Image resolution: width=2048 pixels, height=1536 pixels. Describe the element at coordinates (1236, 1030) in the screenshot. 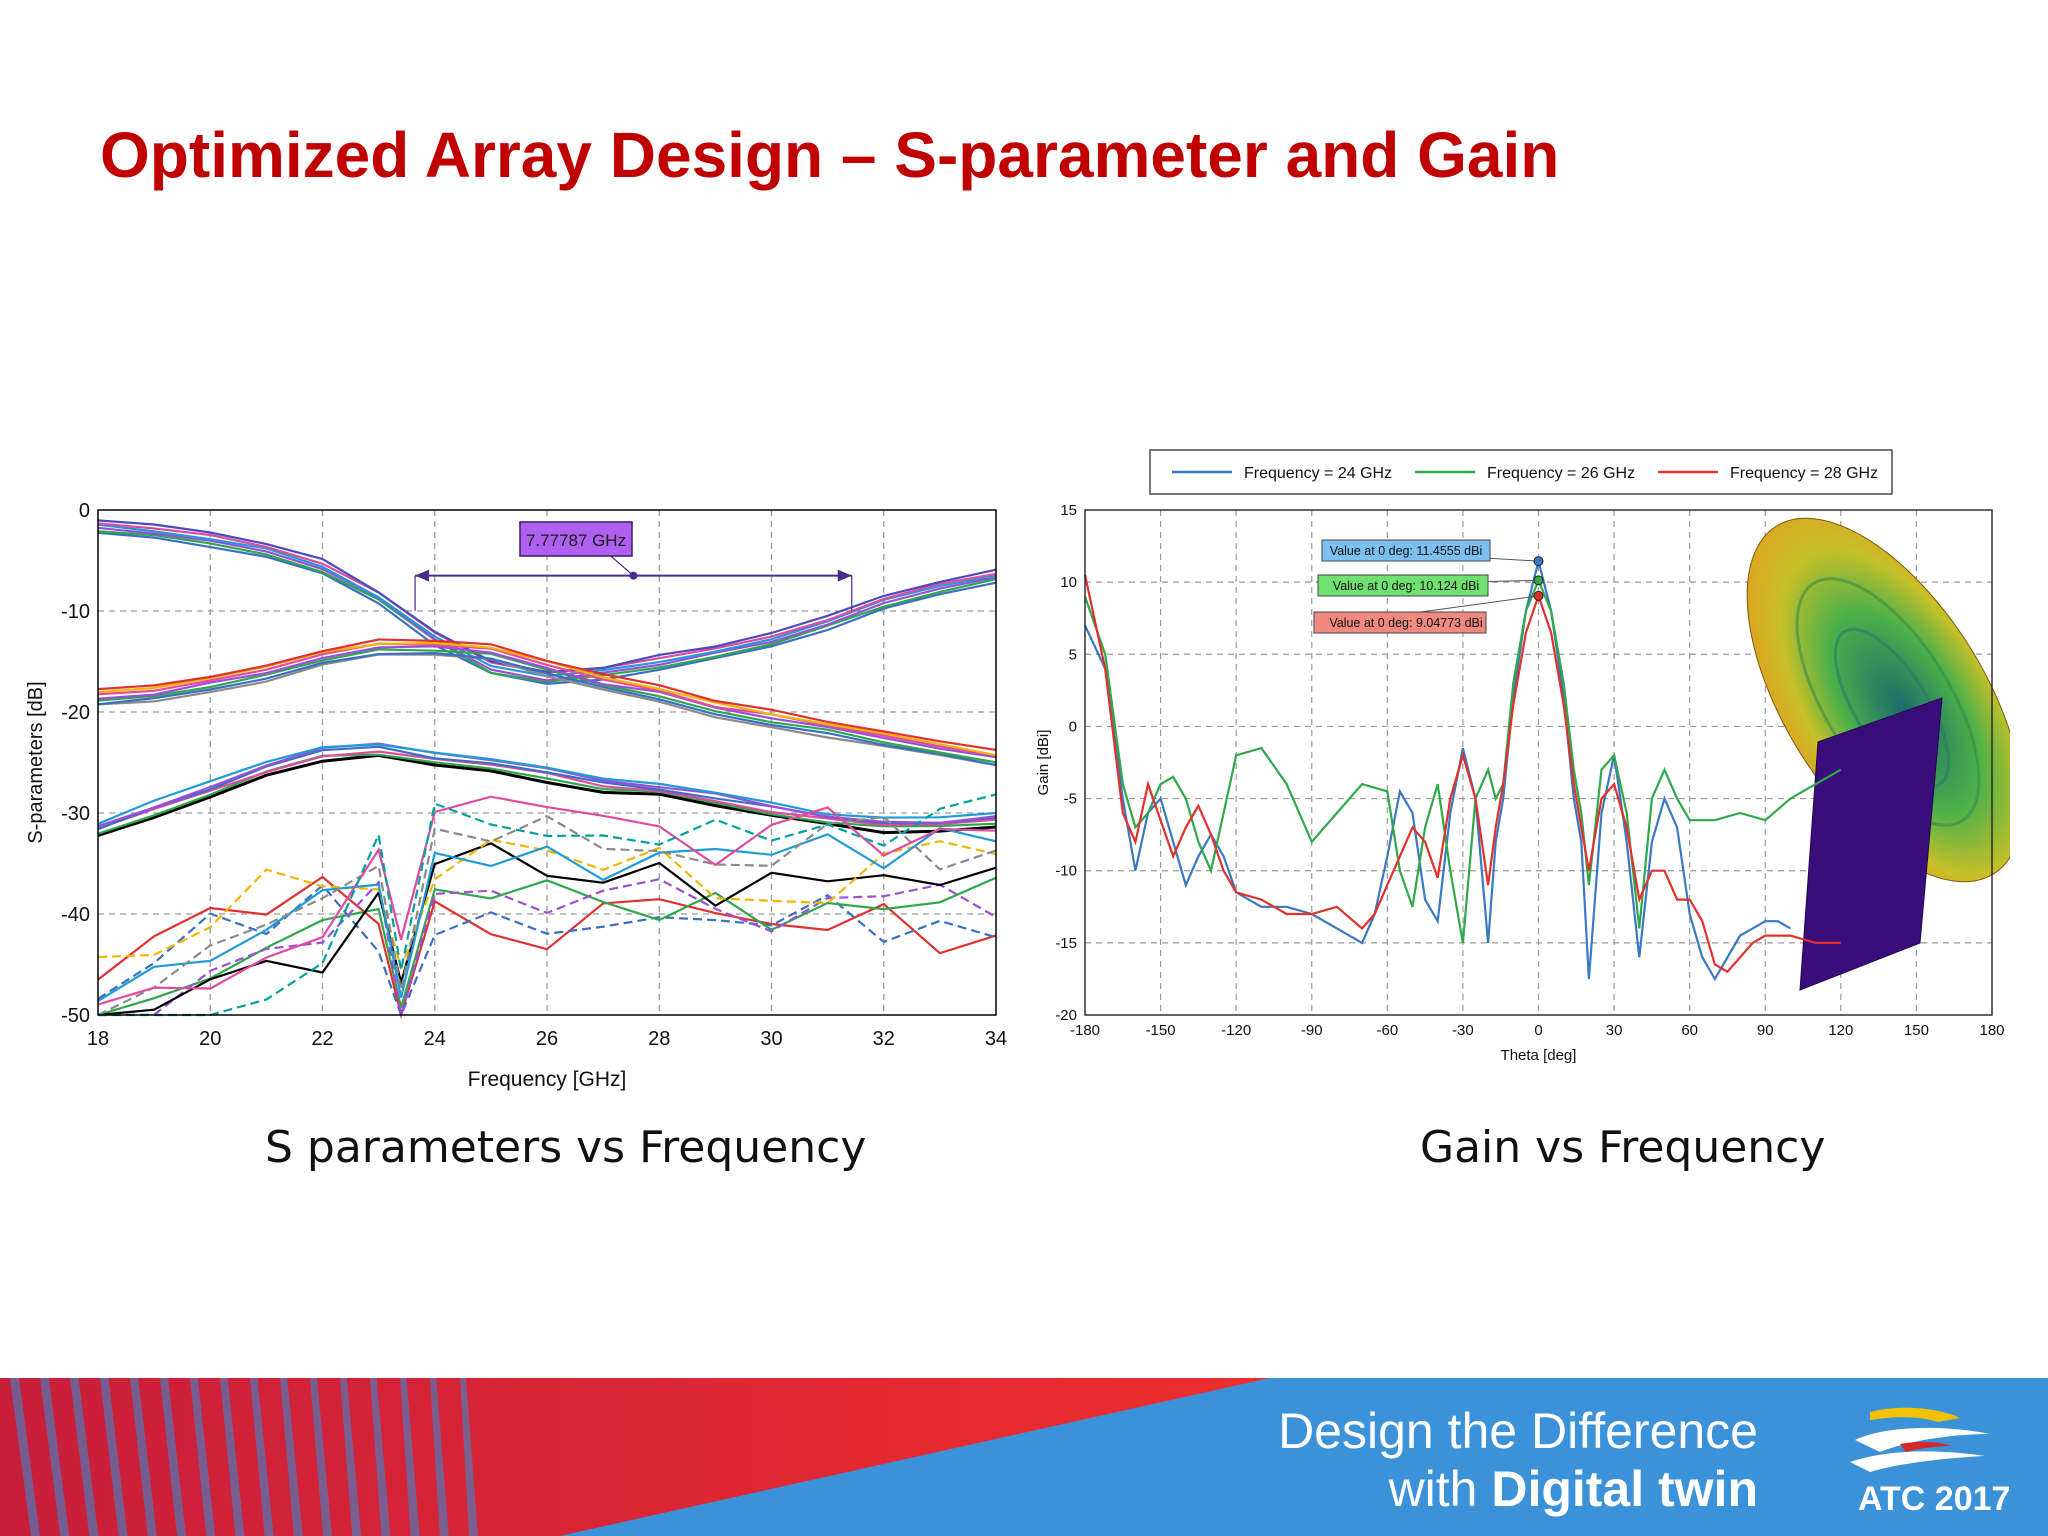

I see `g-x-tick-label: -120` at that location.